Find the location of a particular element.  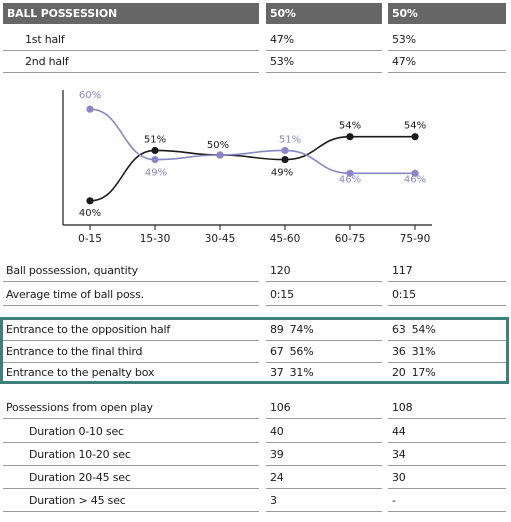

duration-team2: 34 is located at coordinates (447, 454).